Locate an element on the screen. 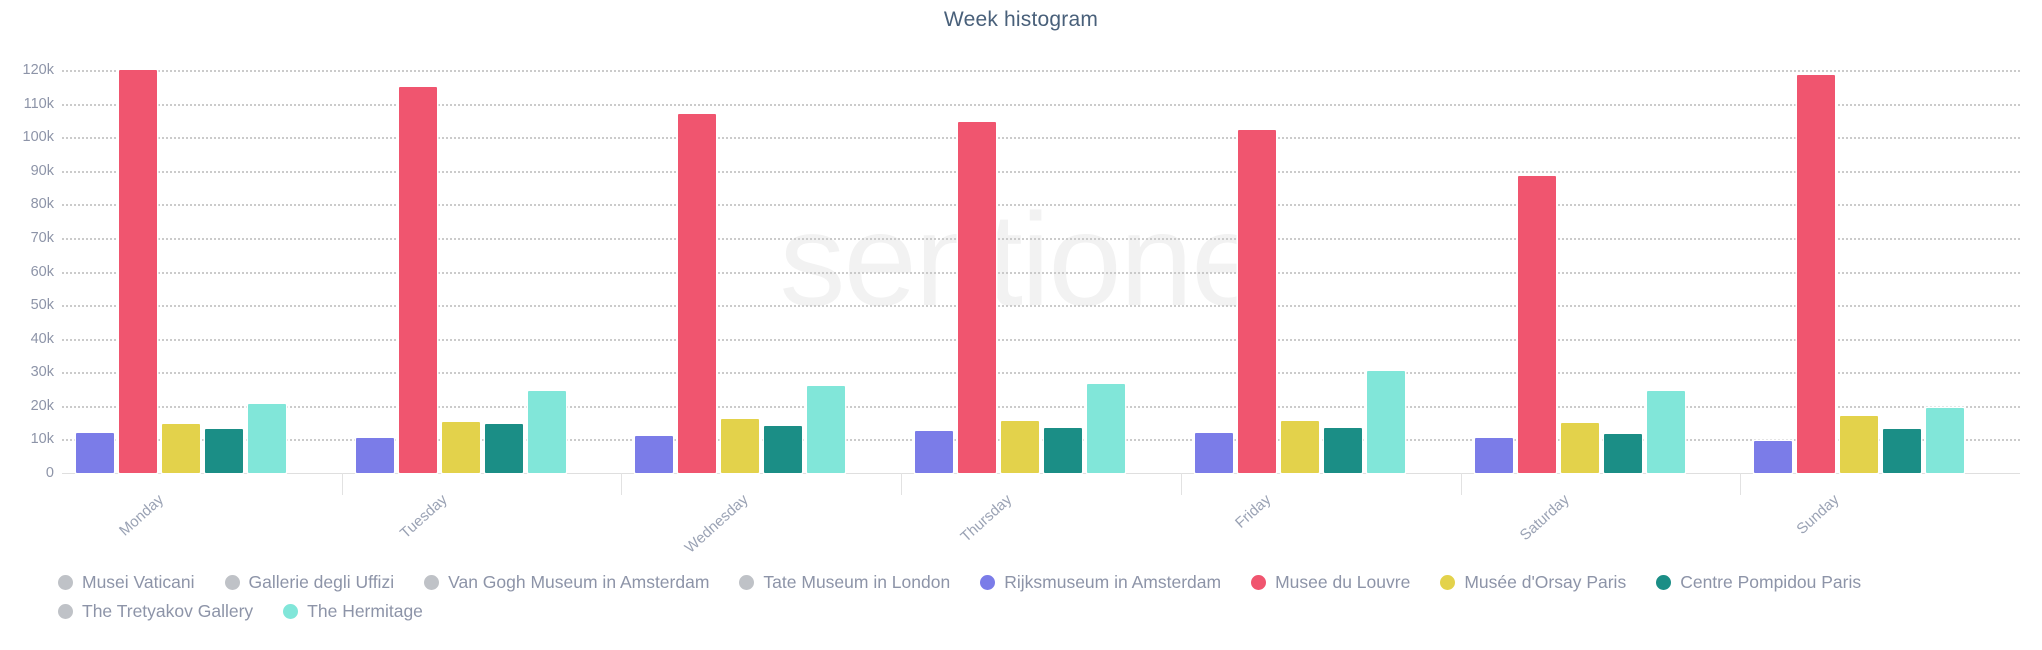  legend-item: Musée d'Orsay Paris is located at coordinates (1533, 582).